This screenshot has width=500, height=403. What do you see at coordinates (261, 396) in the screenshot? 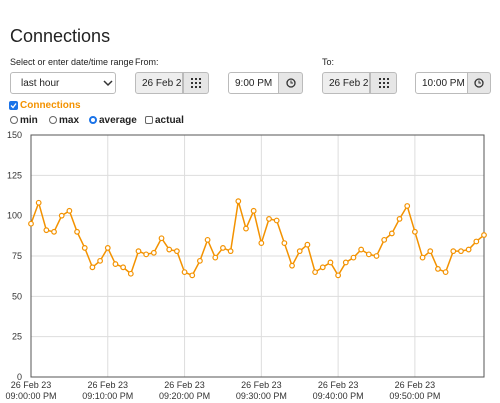
I see `x-tick-label: 09:30:00 PM` at bounding box center [261, 396].